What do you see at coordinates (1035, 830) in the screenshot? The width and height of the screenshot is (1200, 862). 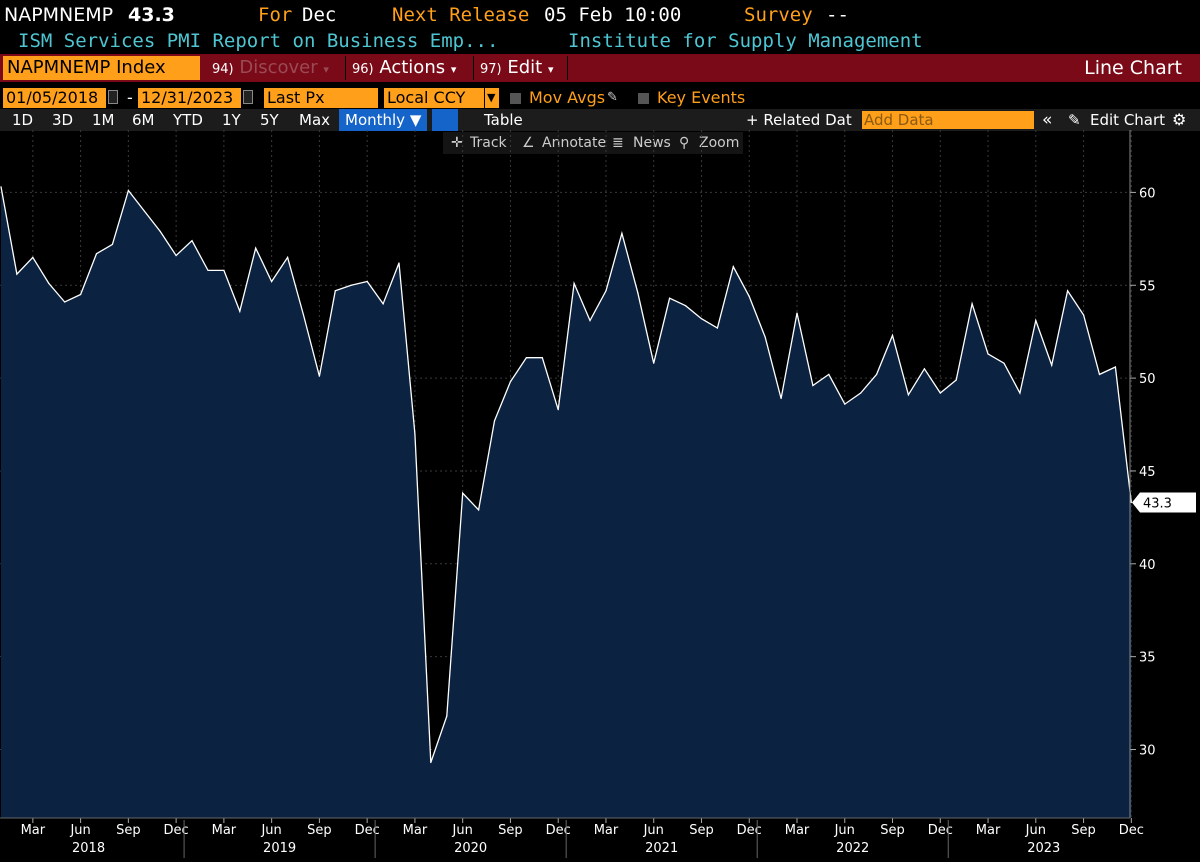 I see `x-tick-label: Jun` at bounding box center [1035, 830].